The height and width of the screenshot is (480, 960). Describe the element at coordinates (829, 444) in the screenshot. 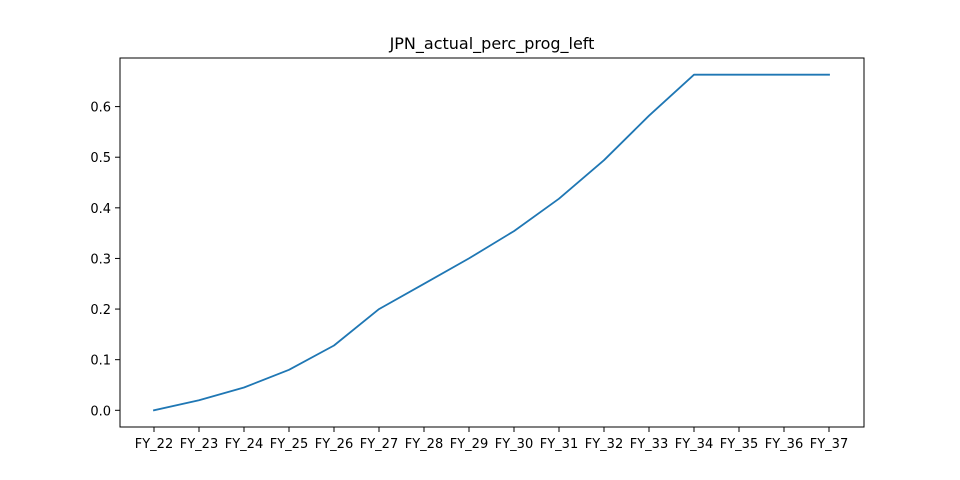

I see `x-tick-label: FY_37` at that location.